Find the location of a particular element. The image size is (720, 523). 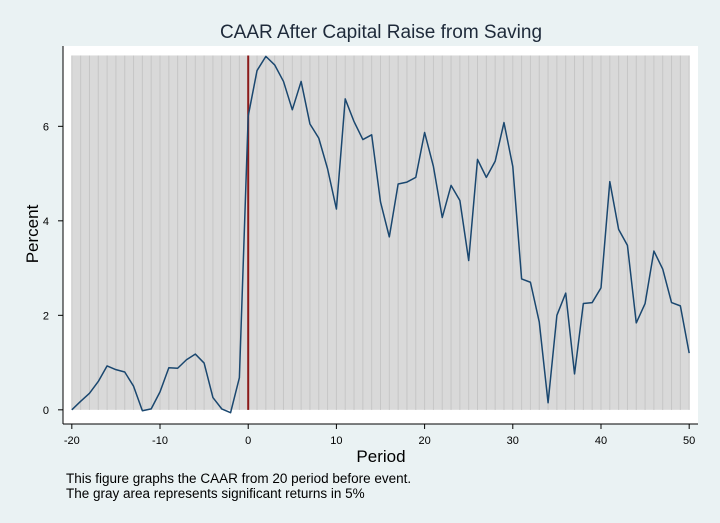

x-tick-label: 10 is located at coordinates (336, 441).